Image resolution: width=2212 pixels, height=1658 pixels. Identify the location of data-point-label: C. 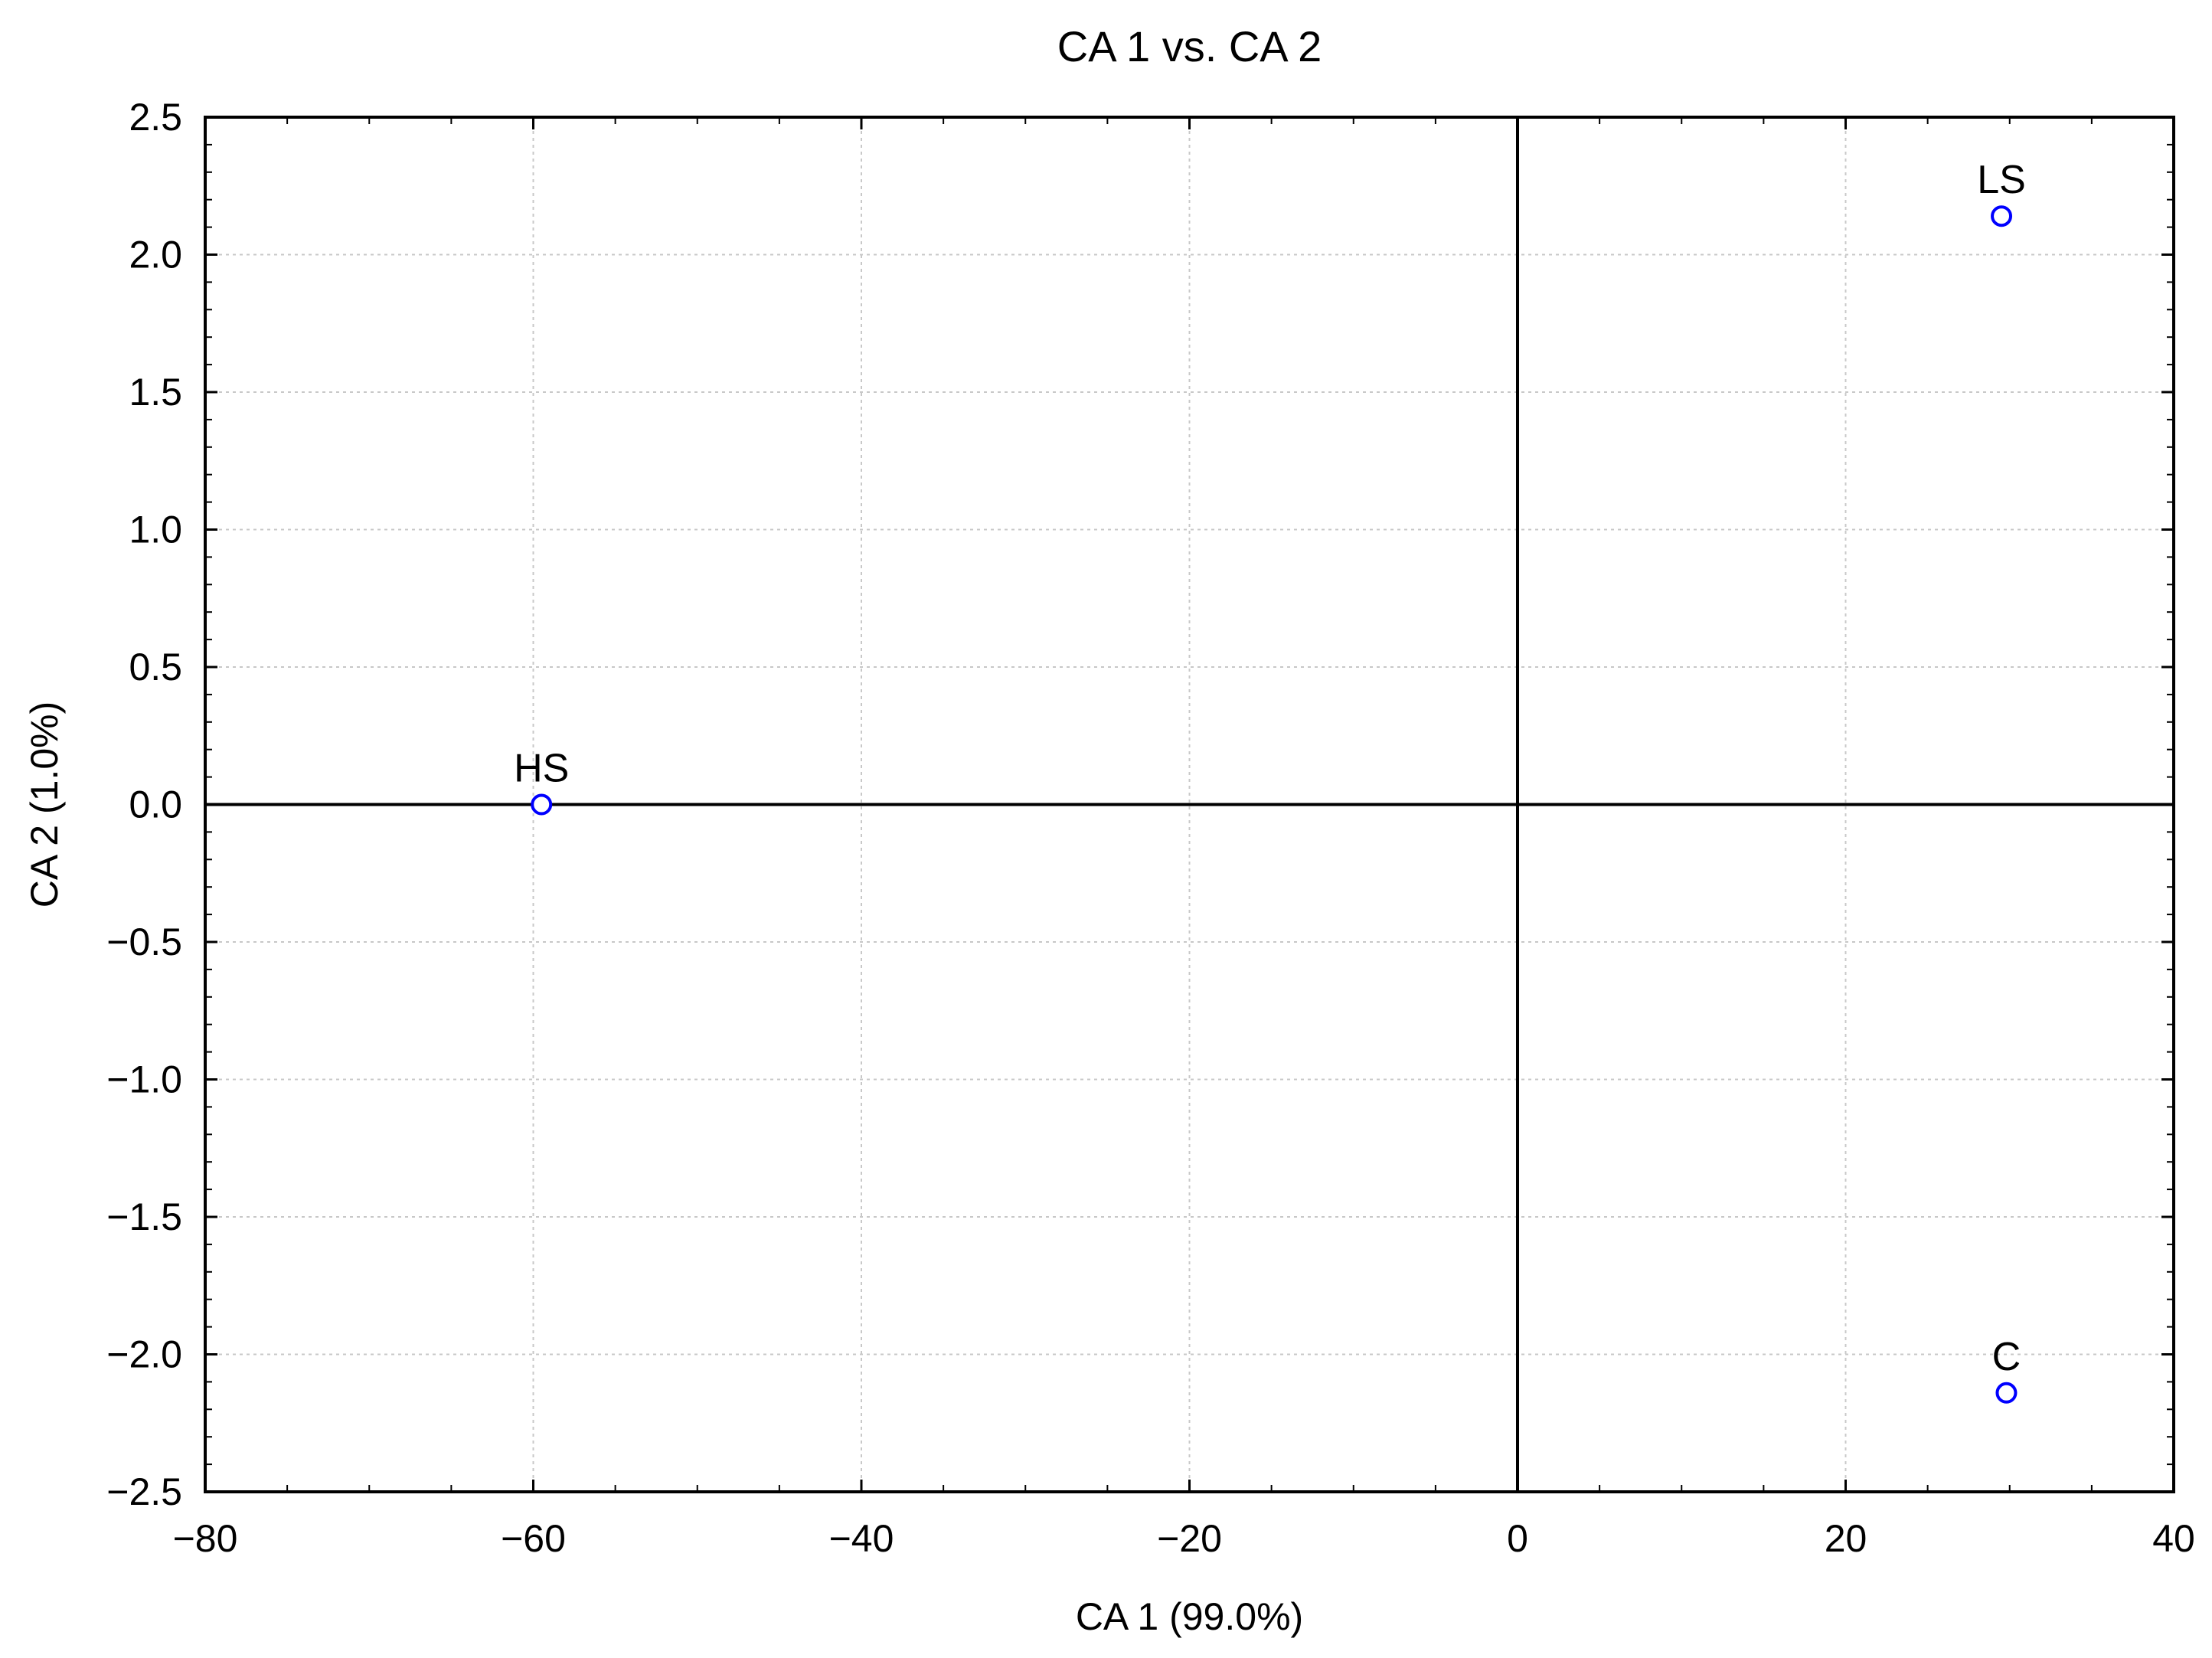
(2006, 1357).